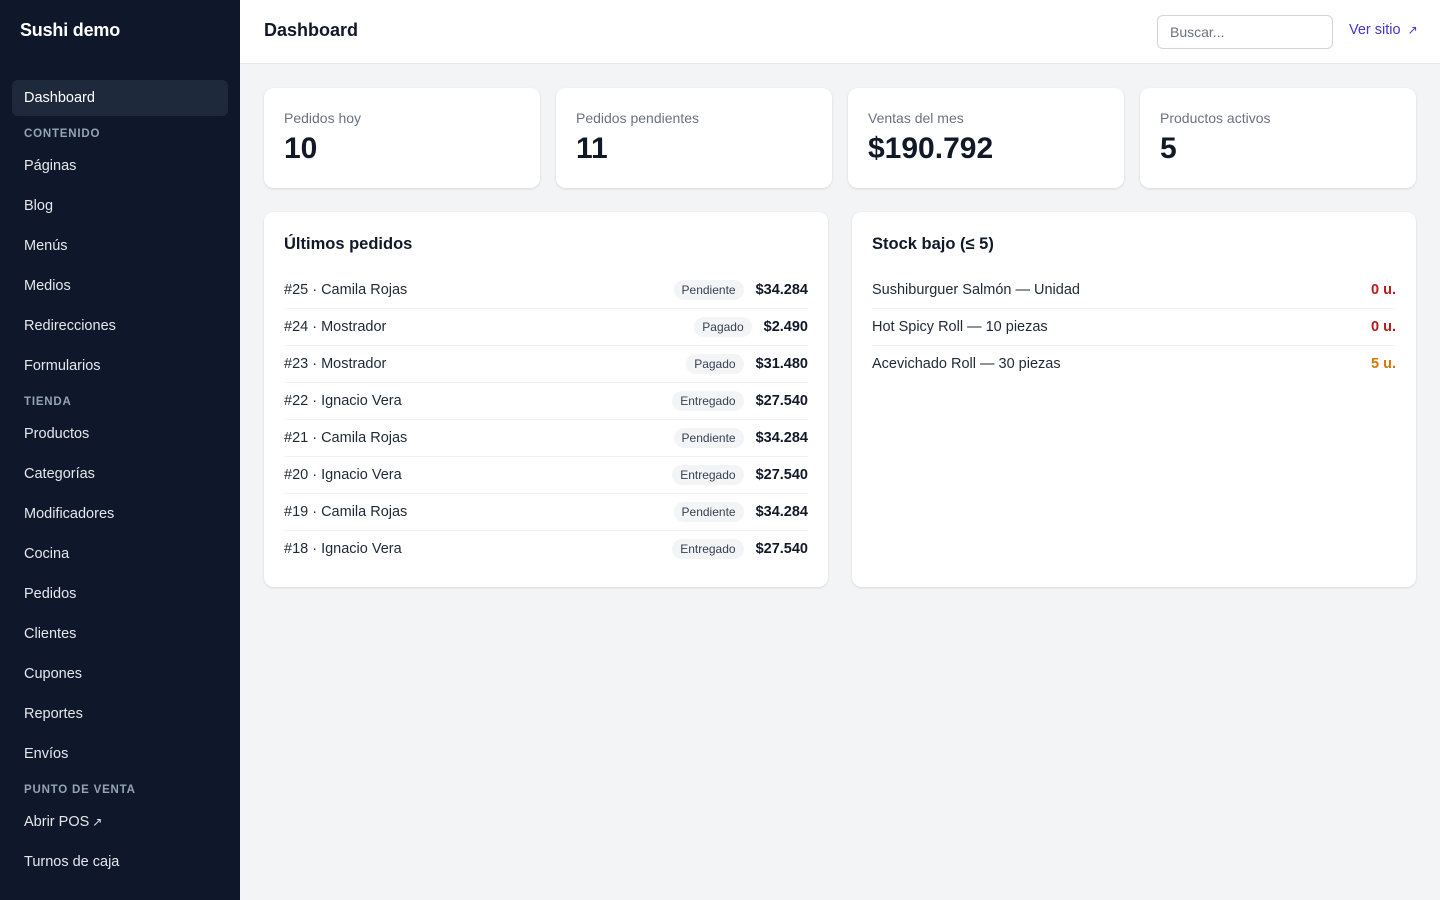  What do you see at coordinates (120, 166) in the screenshot?
I see `sidebar-item-paginas: Páginas` at bounding box center [120, 166].